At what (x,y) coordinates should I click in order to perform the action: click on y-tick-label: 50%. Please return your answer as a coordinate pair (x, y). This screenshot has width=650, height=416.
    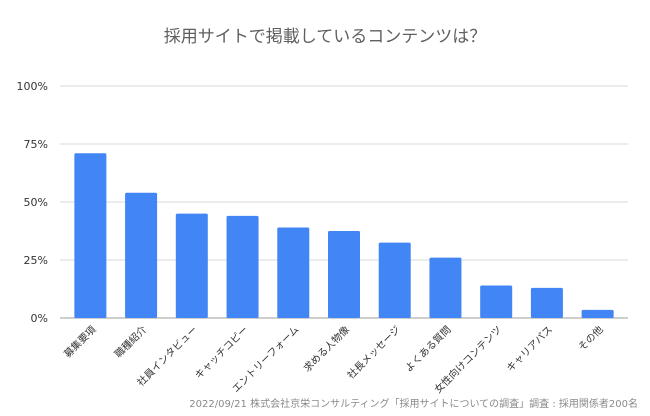
    Looking at the image, I should click on (36, 202).